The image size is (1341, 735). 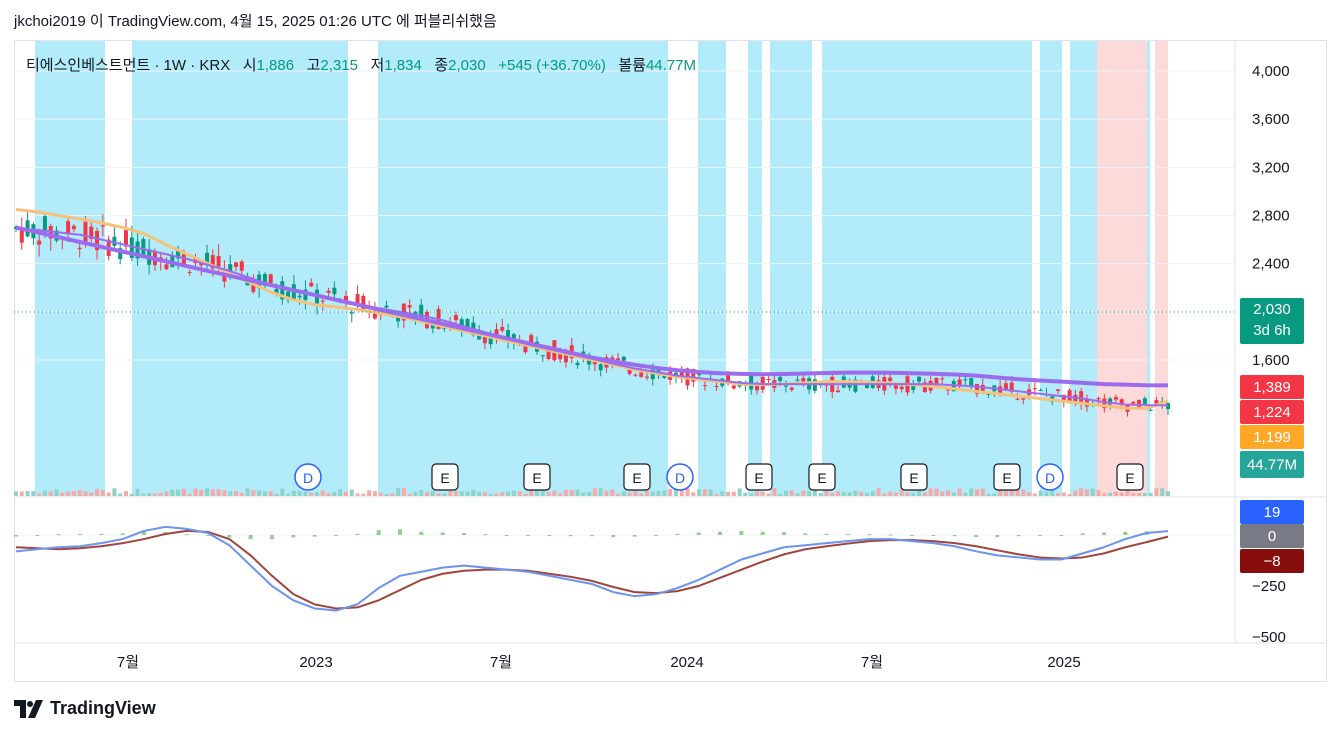 What do you see at coordinates (275, 65) in the screenshot?
I see `open-value: 1,886` at bounding box center [275, 65].